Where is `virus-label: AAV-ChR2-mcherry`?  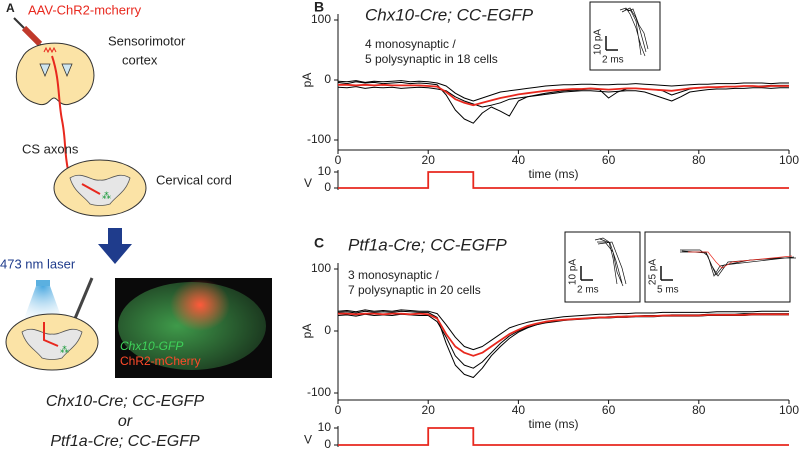
virus-label: AAV-ChR2-mcherry is located at coordinates (85, 9).